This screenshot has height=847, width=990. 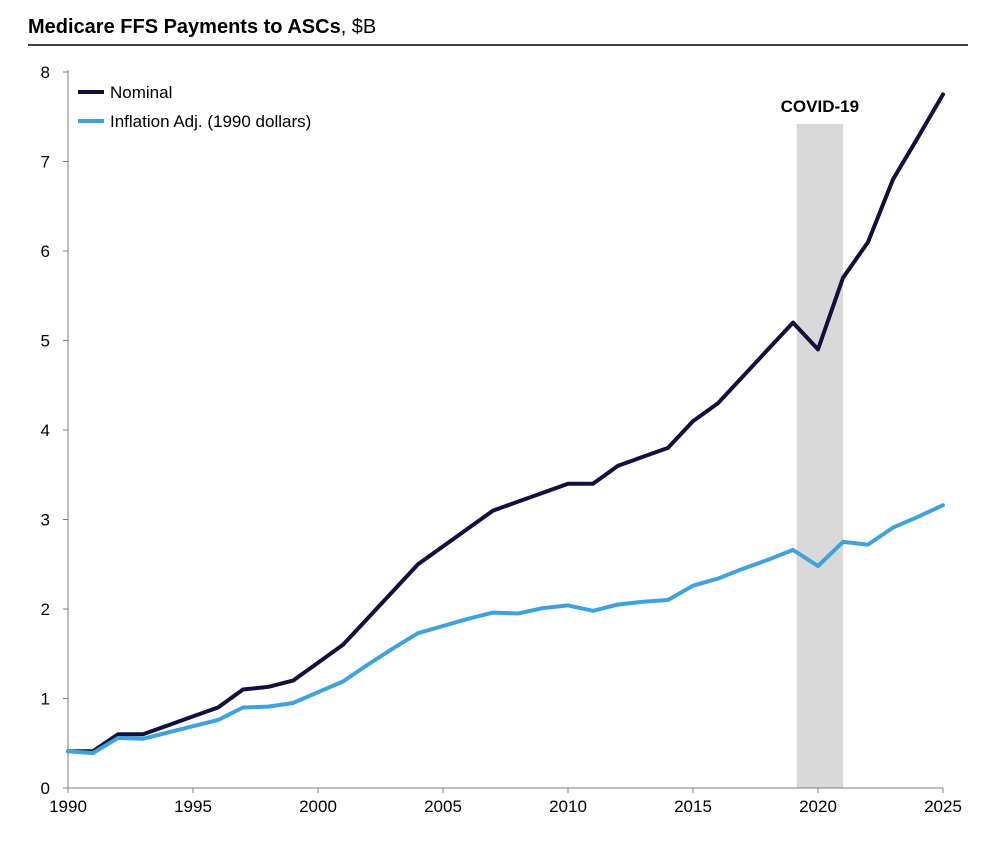 I want to click on x-tick-label: 2000, so click(x=318, y=806).